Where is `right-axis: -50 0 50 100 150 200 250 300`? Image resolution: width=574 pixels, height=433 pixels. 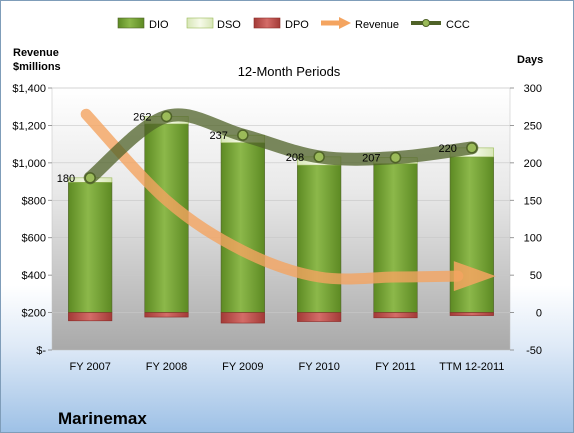 right-axis: -50 0 50 100 150 200 250 300 is located at coordinates (526, 220).